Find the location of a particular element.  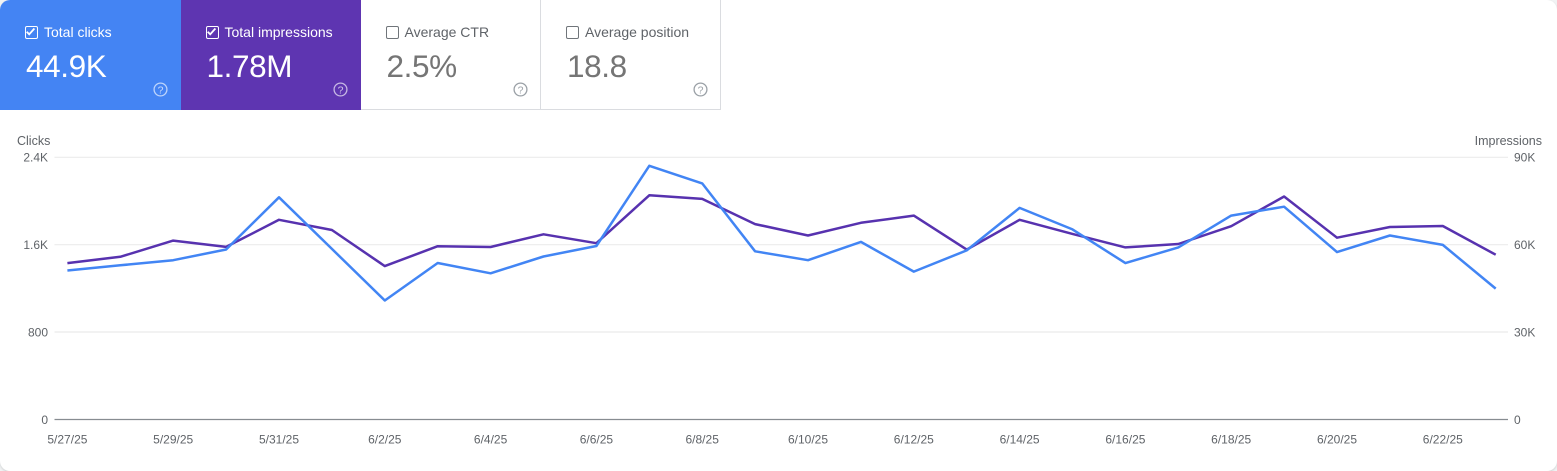

svg-text: 800 is located at coordinates (38, 332).